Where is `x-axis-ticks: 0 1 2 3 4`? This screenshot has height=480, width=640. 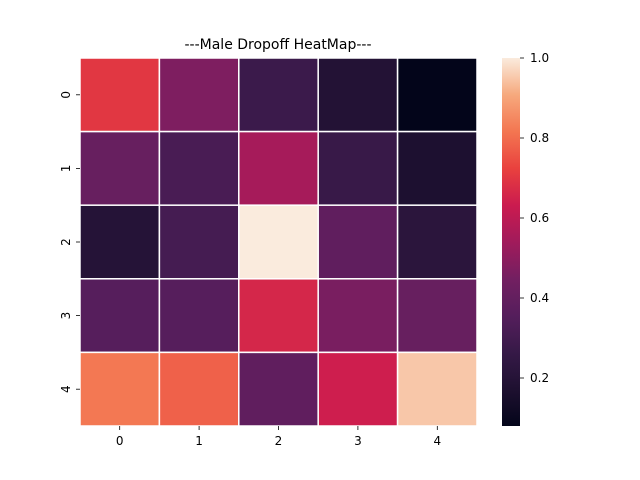 x-axis-ticks: 0 1 2 3 4 is located at coordinates (278, 437).